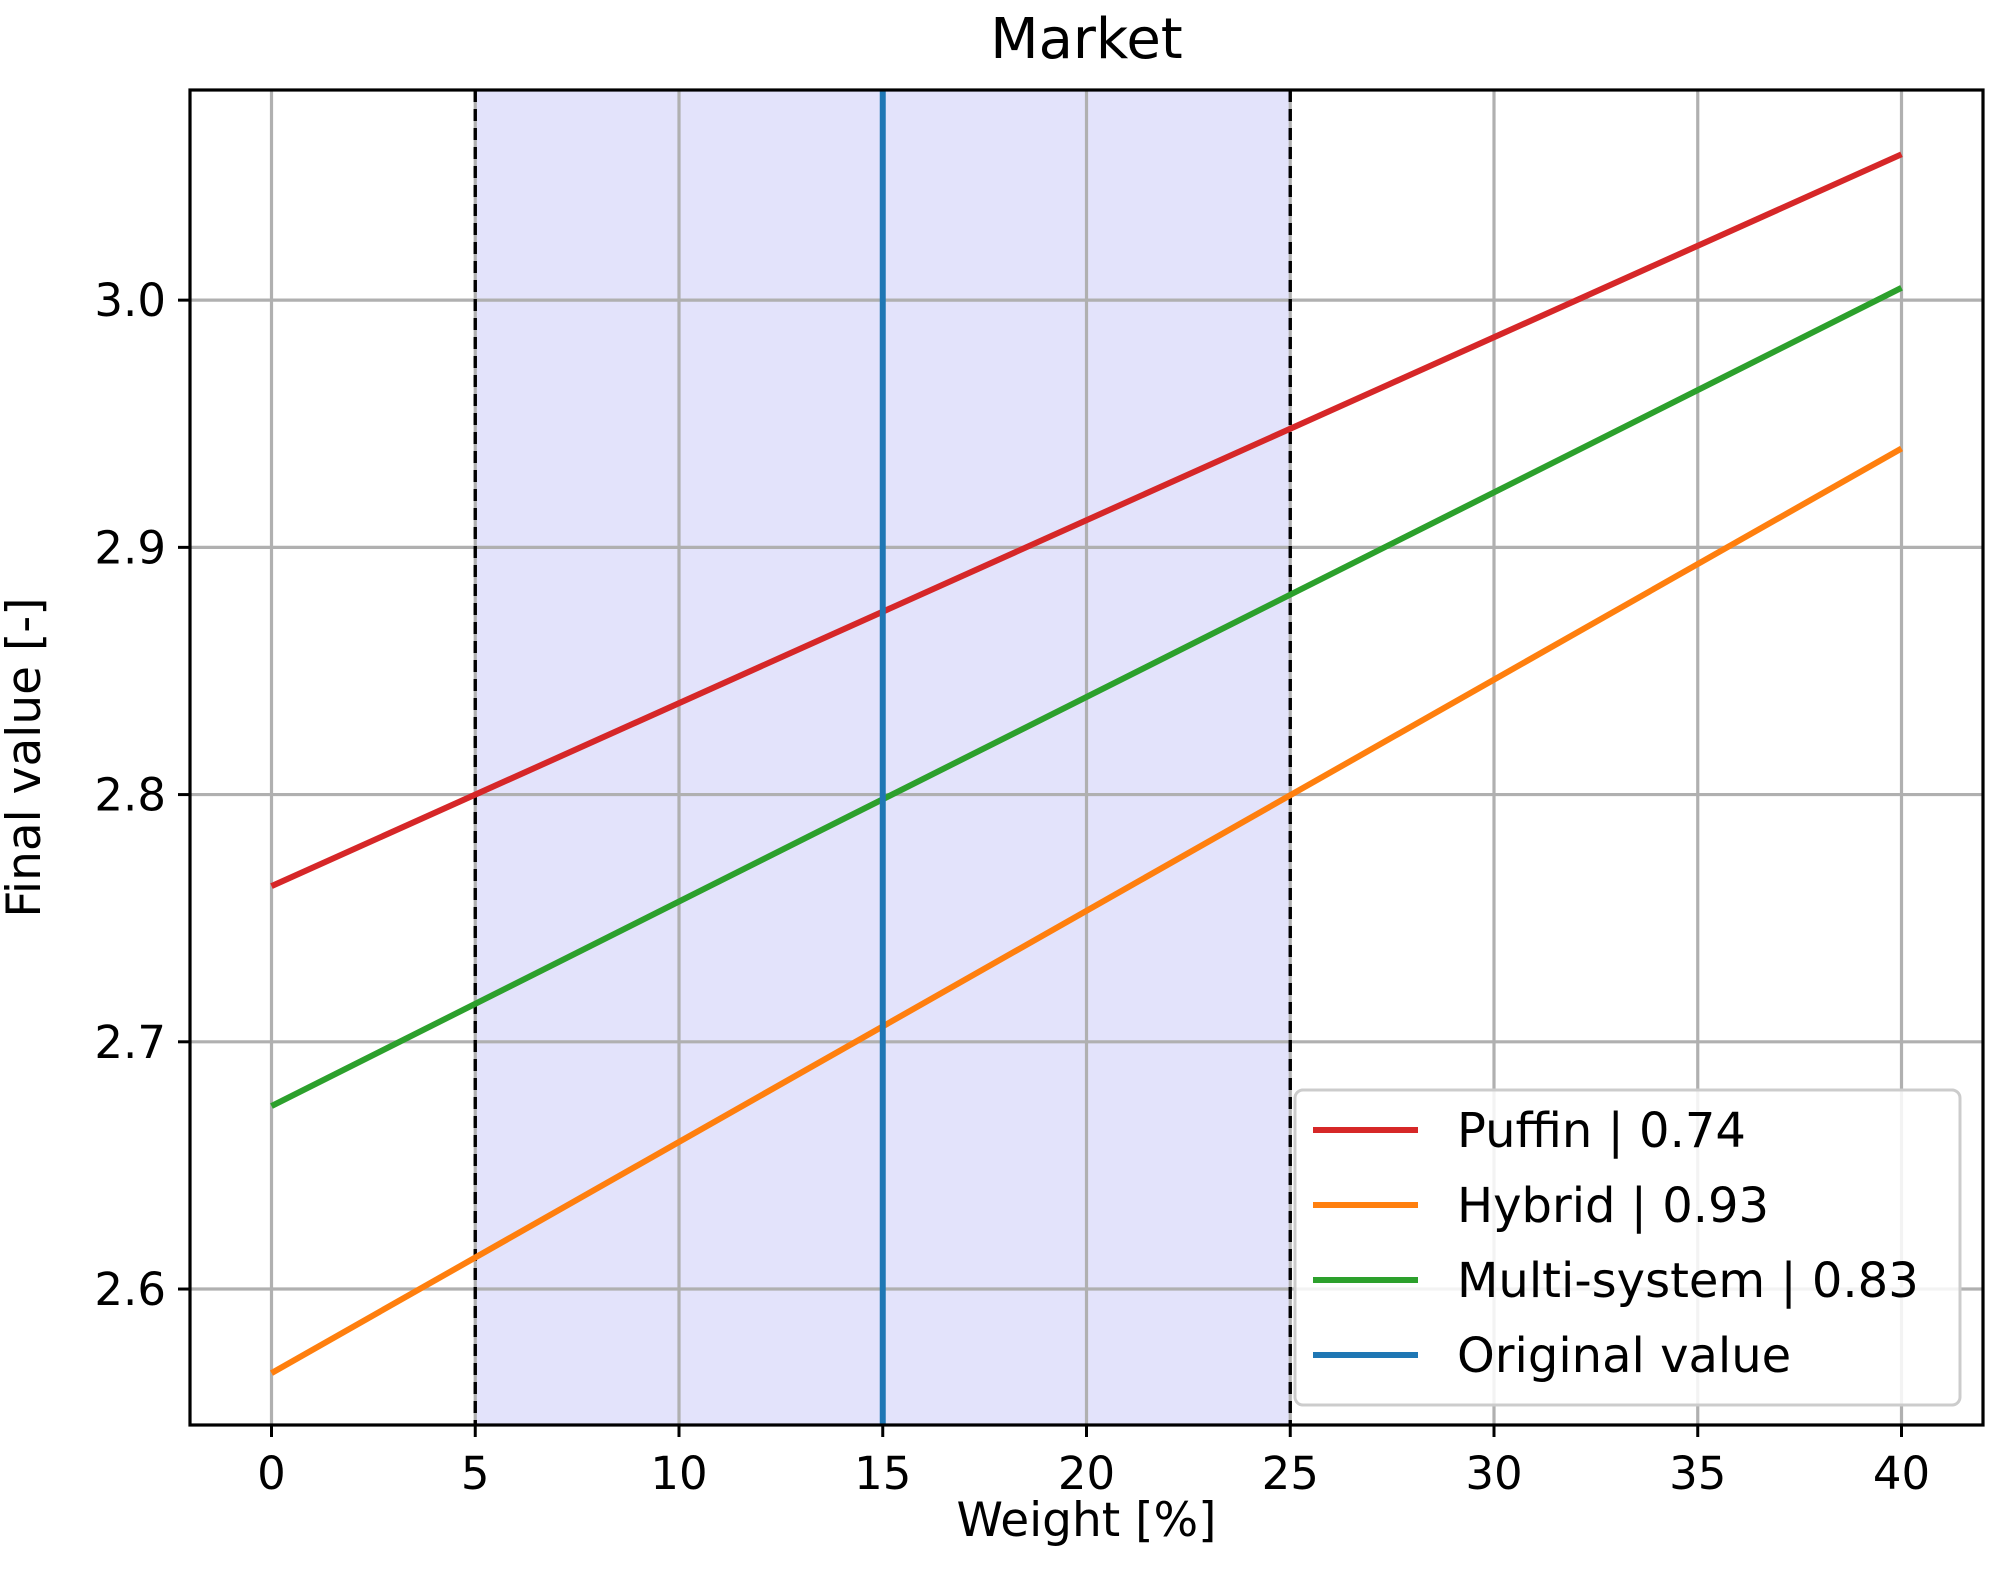  I want to click on y-tick-label: 2.8, so click(130, 795).